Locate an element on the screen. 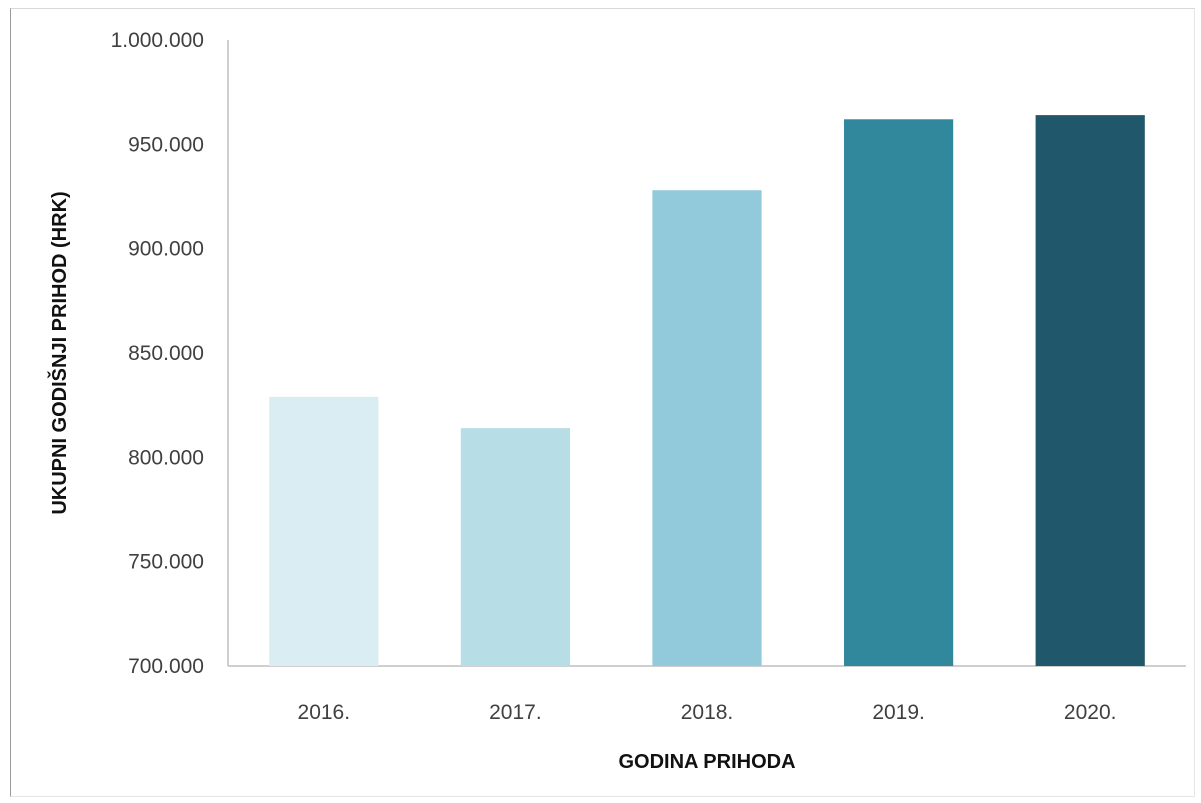 Image resolution: width=1201 pixels, height=803 pixels. bar-2018 is located at coordinates (707, 428).